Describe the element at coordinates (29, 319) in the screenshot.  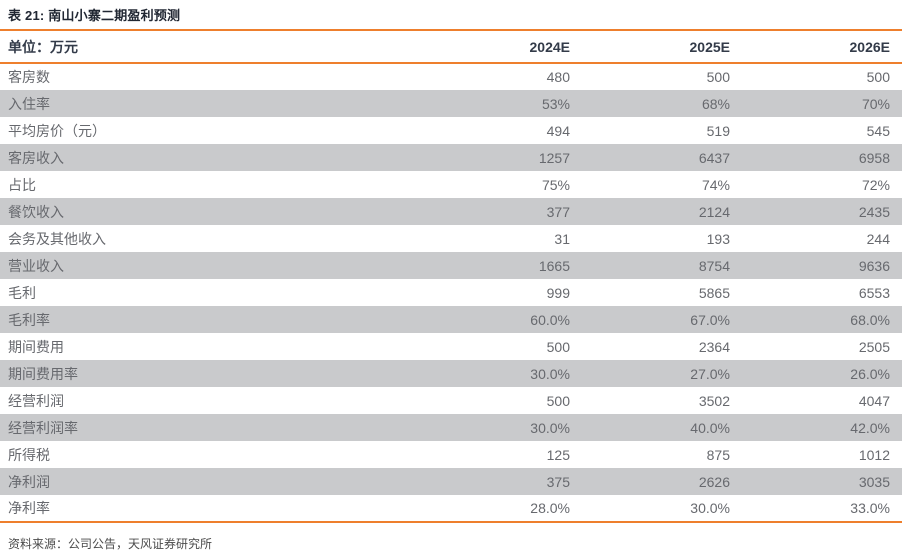
I see `row-label: 毛利率` at that location.